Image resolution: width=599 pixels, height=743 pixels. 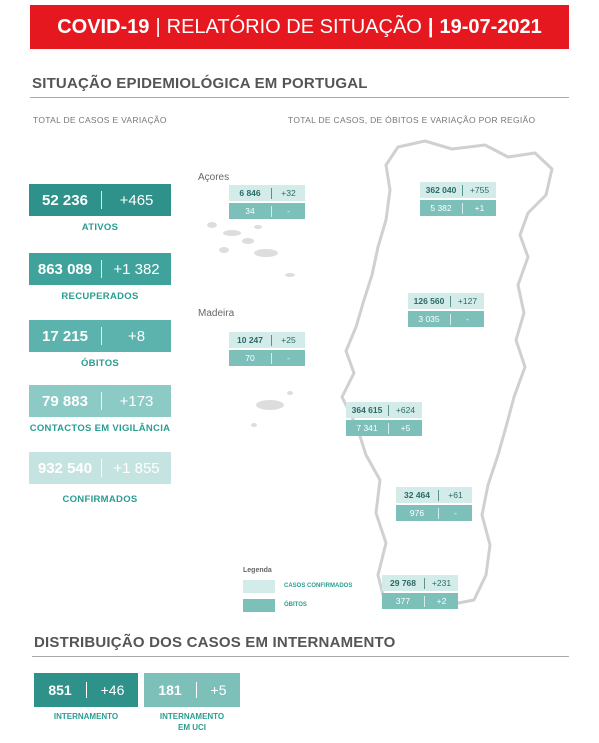 I want to click on stat-label: CONTACTOS EM VIGILÂNCIA, so click(x=100, y=428).